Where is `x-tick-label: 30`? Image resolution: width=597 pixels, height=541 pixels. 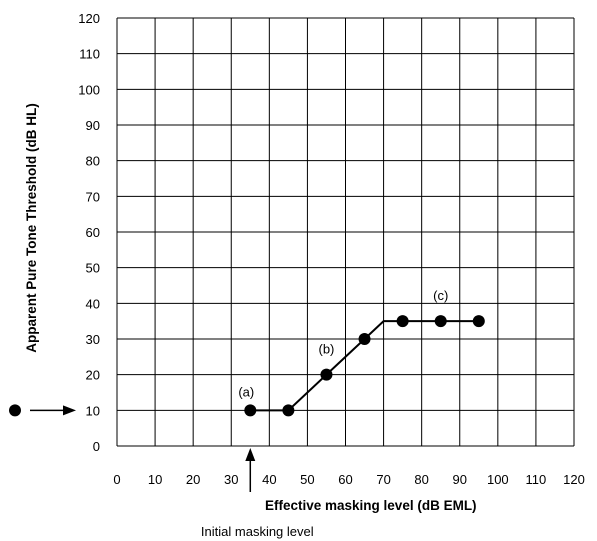
x-tick-label: 30 is located at coordinates (231, 479).